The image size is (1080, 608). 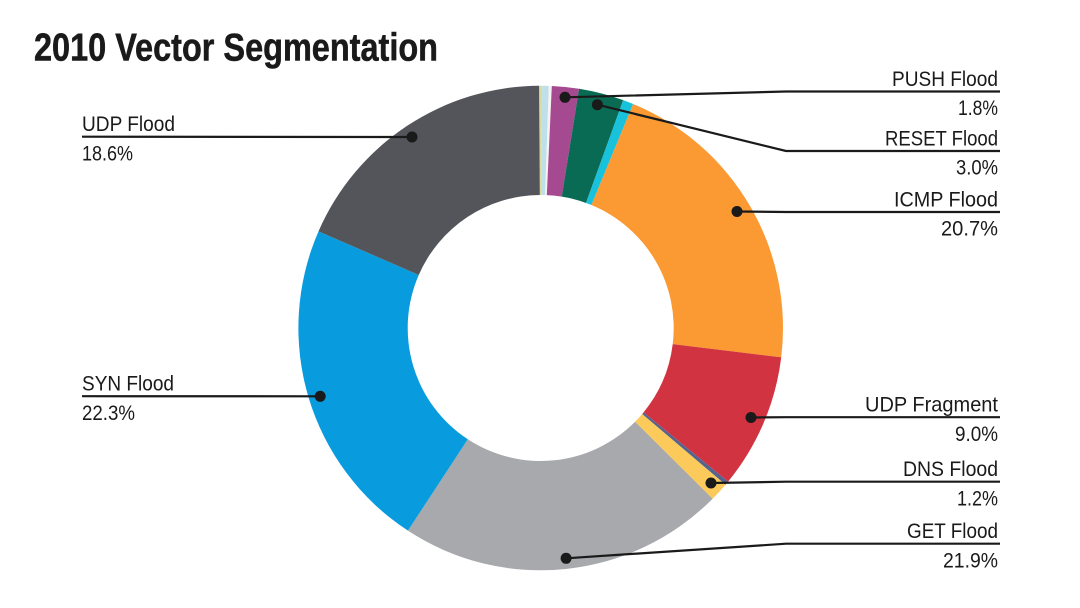 What do you see at coordinates (128, 384) in the screenshot?
I see `svg-text: SYN Flood` at bounding box center [128, 384].